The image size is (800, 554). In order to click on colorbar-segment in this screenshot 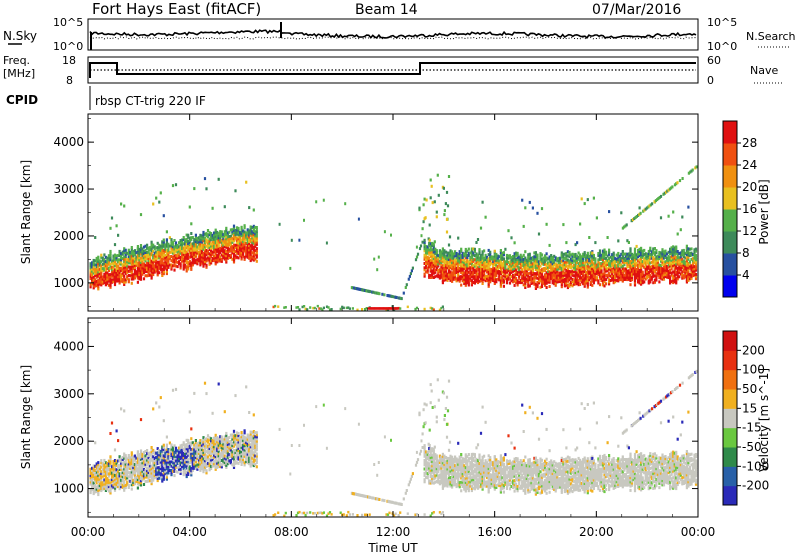, I will do `click(730, 154)`.